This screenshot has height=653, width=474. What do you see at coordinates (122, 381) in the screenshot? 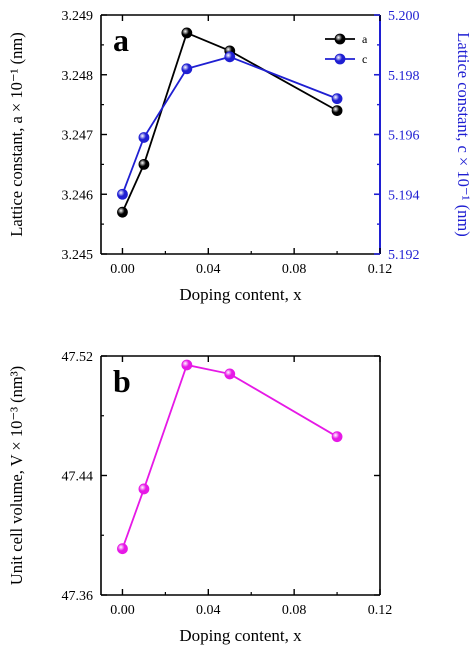
I see `panel-label: b` at bounding box center [122, 381].